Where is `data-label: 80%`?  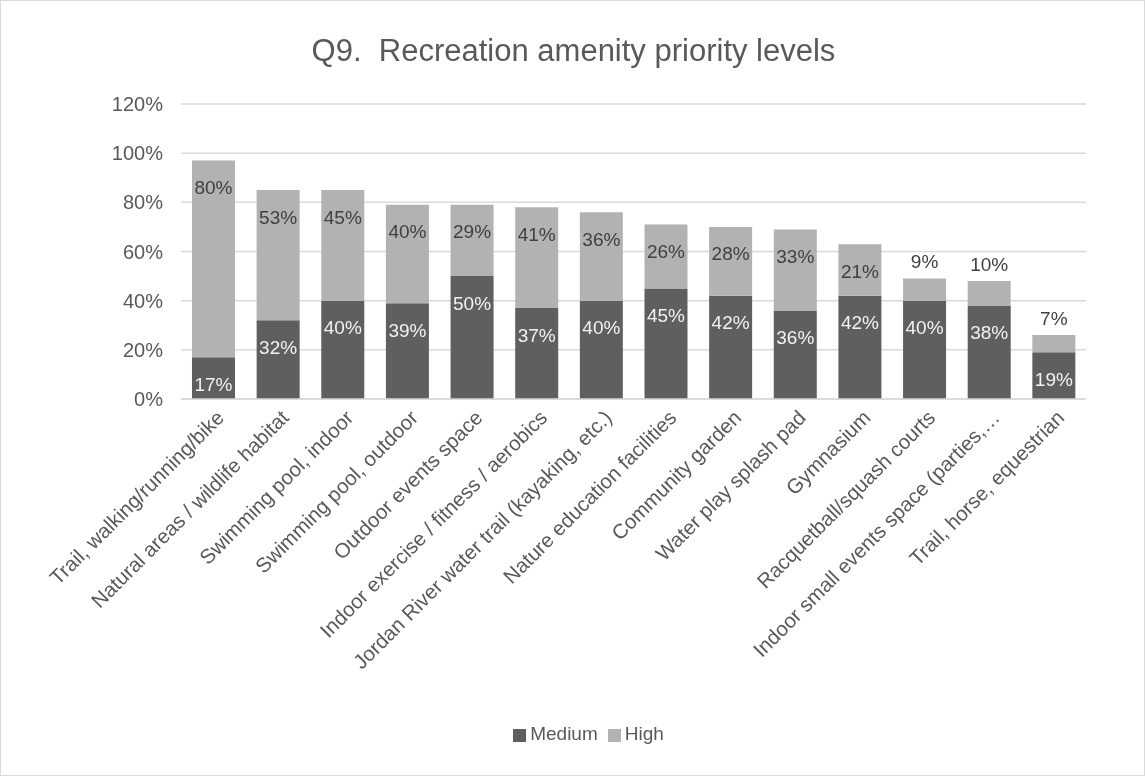 data-label: 80% is located at coordinates (213, 188).